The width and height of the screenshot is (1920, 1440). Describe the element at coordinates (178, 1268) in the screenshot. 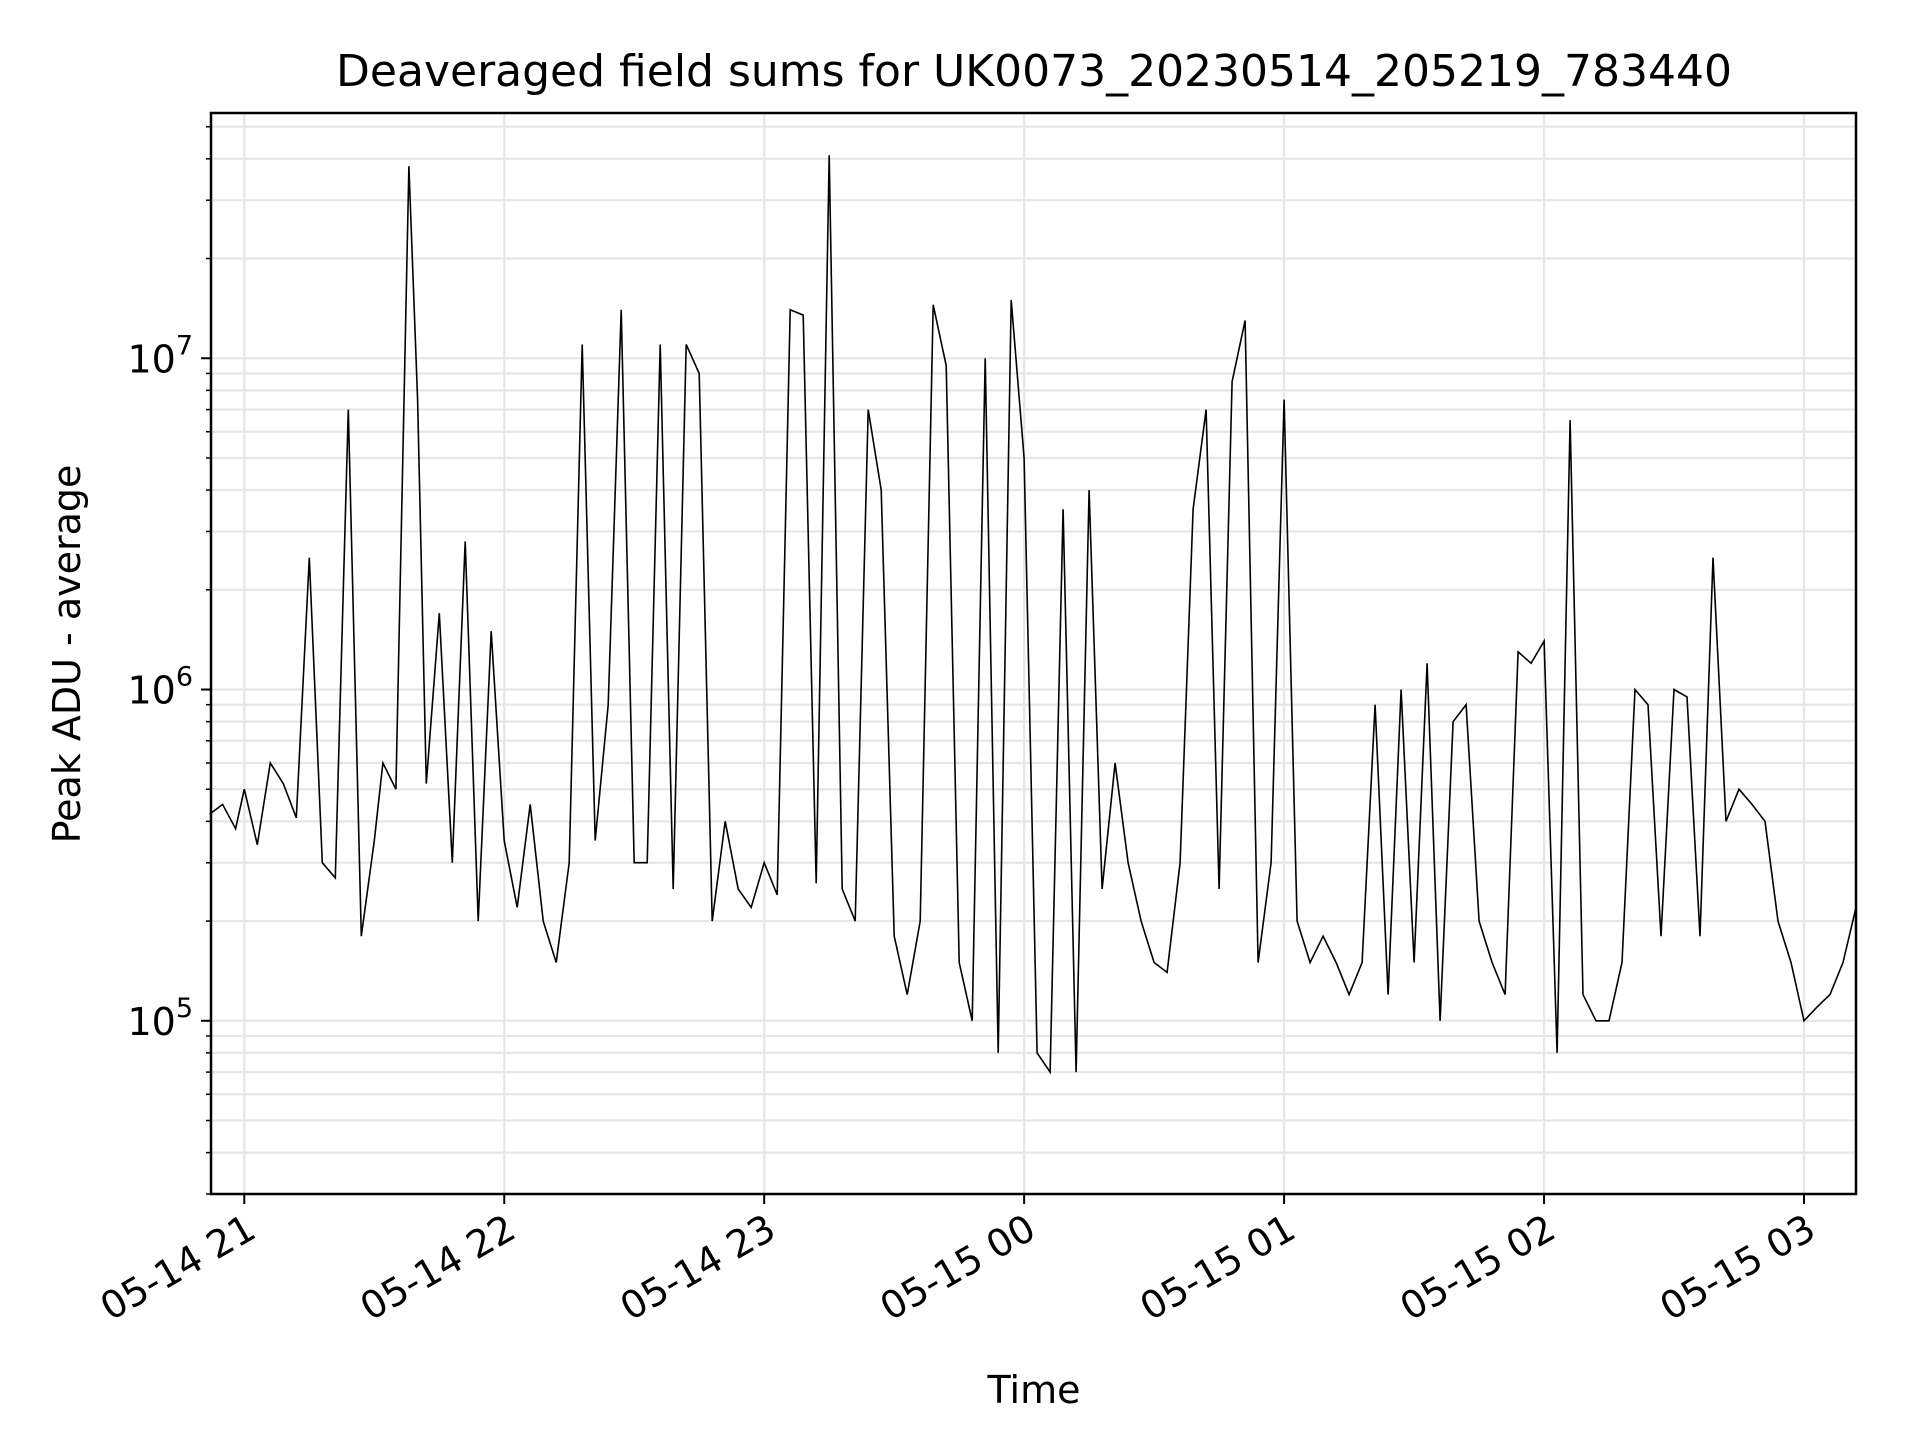

I see `x-tick-label: 05-14 21` at that location.